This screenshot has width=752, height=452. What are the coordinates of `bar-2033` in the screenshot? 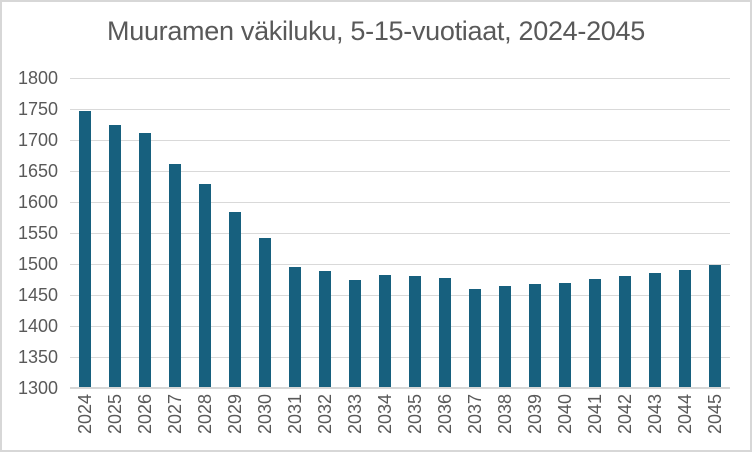 It's located at (355, 333).